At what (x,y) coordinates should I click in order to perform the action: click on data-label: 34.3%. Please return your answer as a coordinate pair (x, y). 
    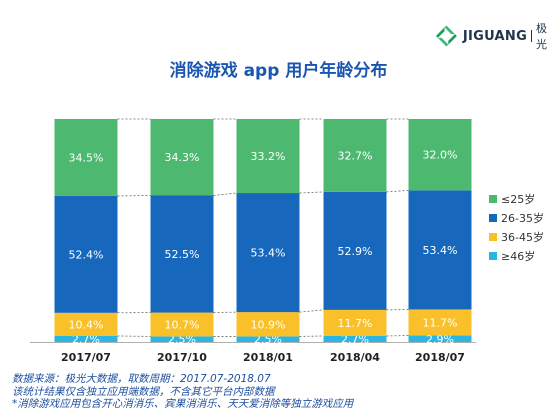
    Looking at the image, I should click on (182, 157).